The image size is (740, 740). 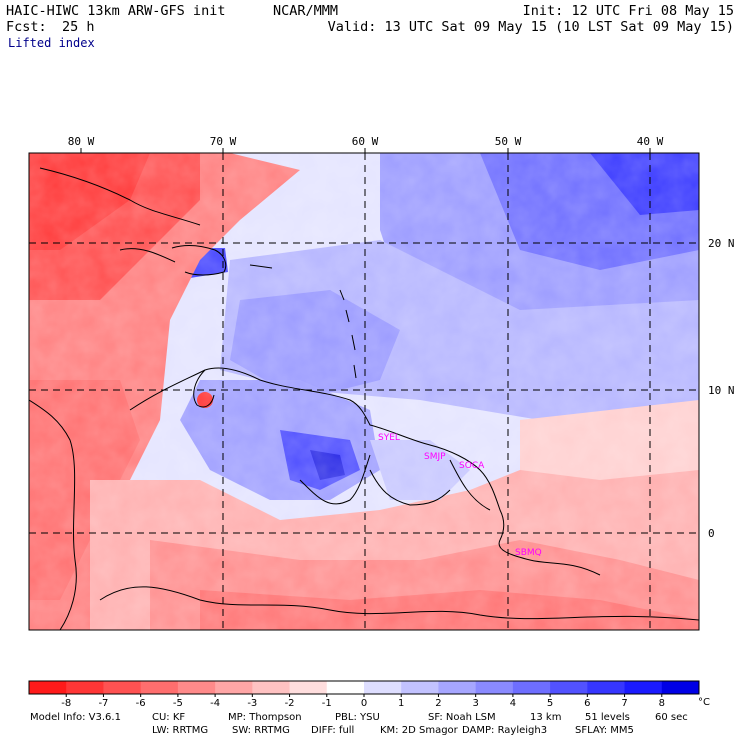 I want to click on lon-label: 80 W, so click(x=81, y=141).